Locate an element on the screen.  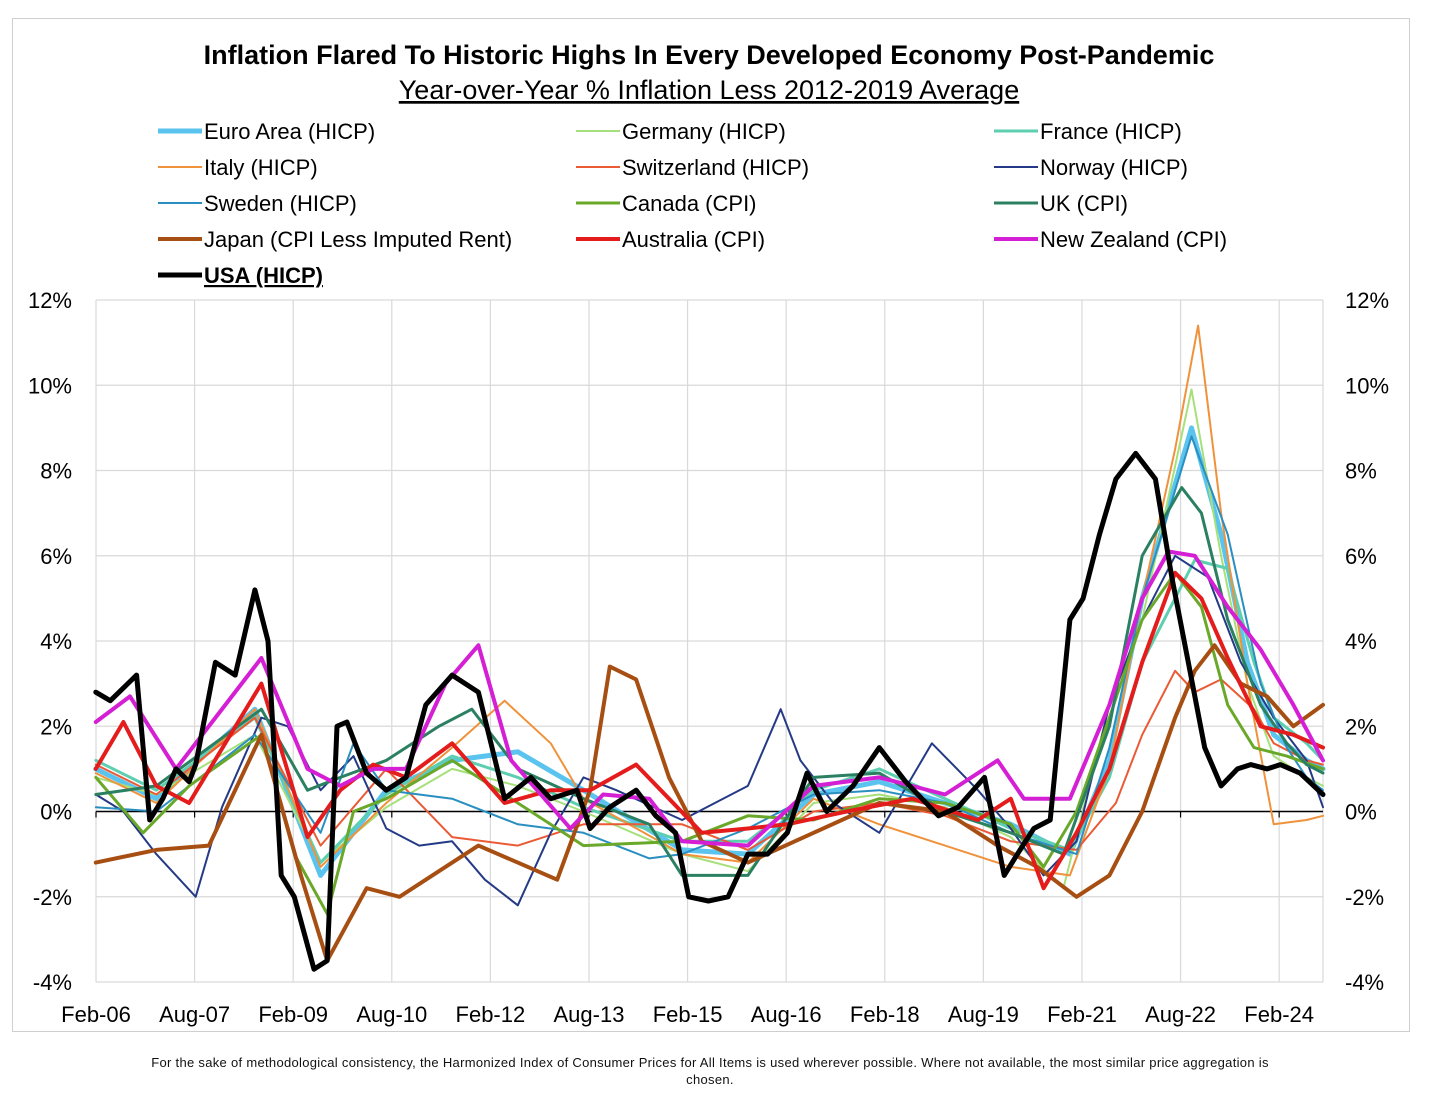
y-tick-label-right: 0% is located at coordinates (1361, 812).